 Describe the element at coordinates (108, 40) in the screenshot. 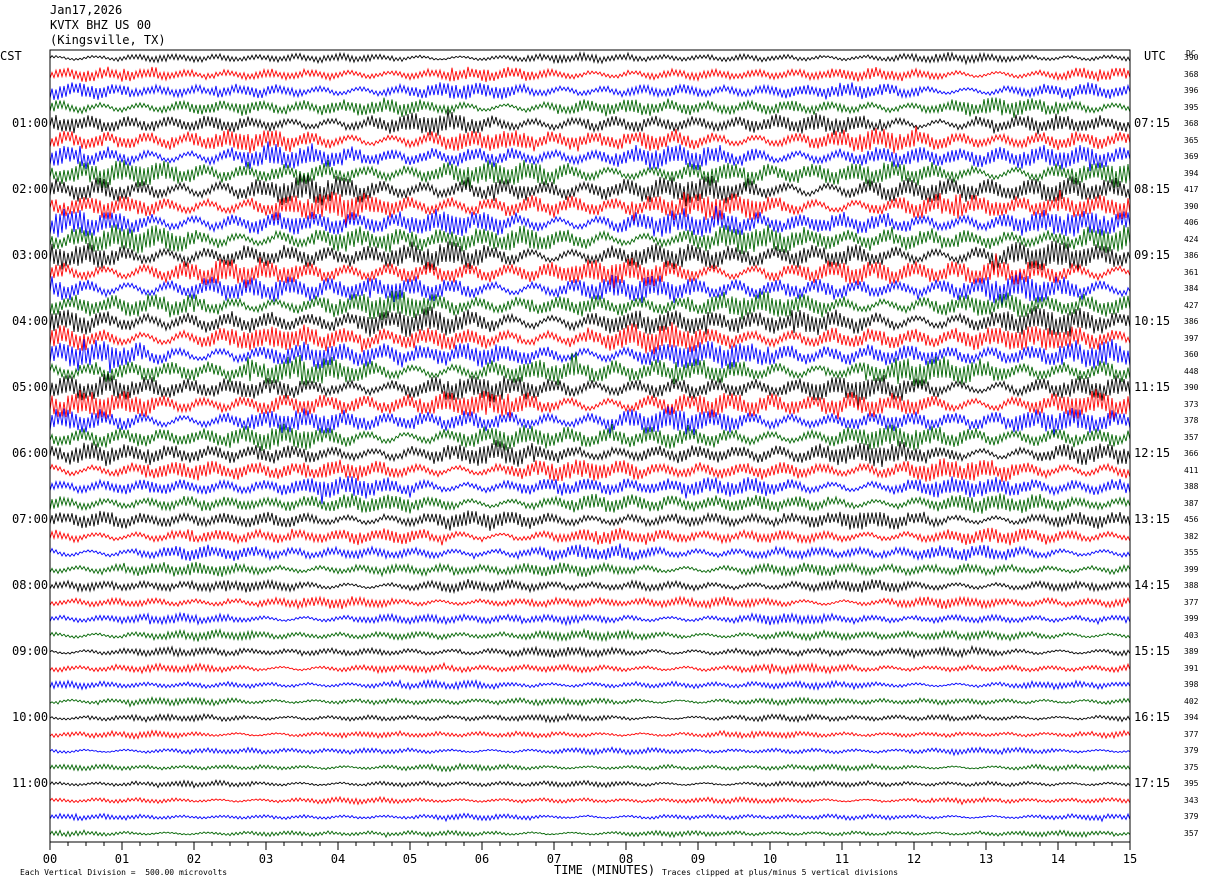

I see `location-label: (Kingsville, TX)` at that location.